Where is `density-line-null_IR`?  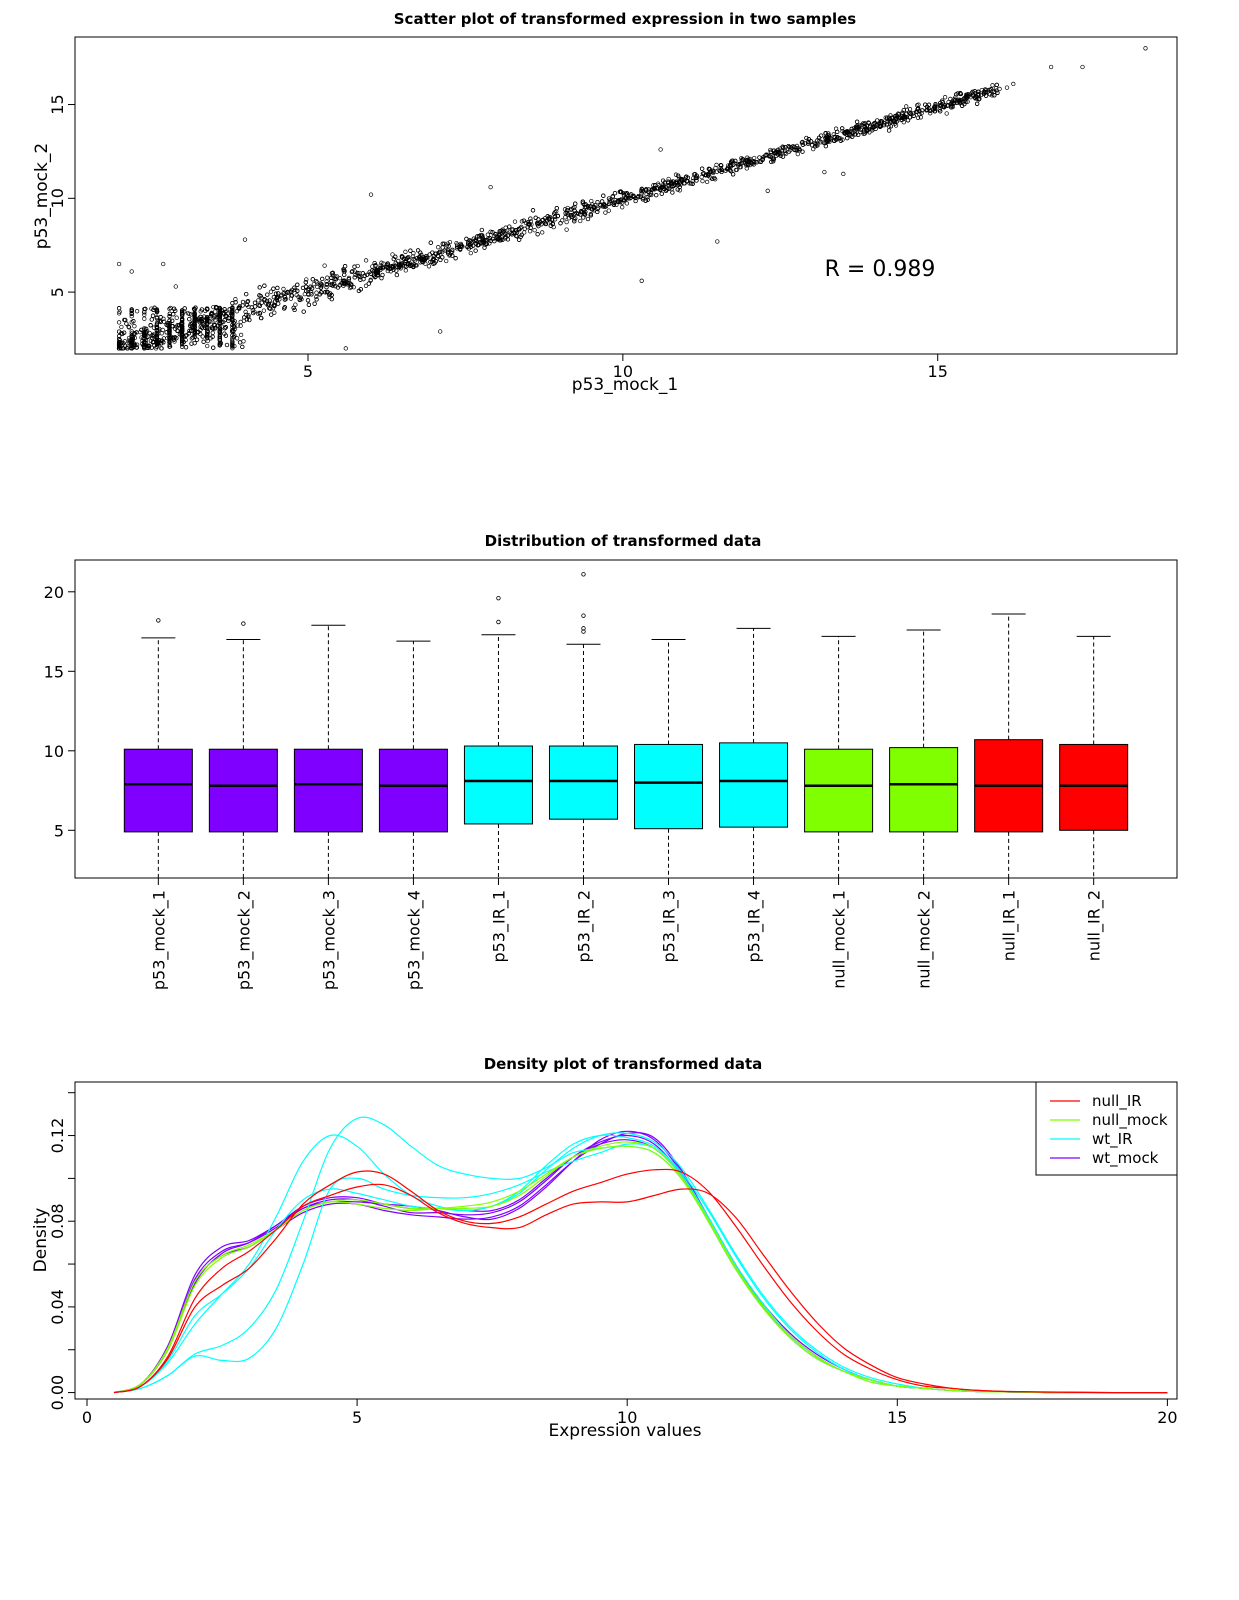 density-line-null_IR is located at coordinates (640, 1288).